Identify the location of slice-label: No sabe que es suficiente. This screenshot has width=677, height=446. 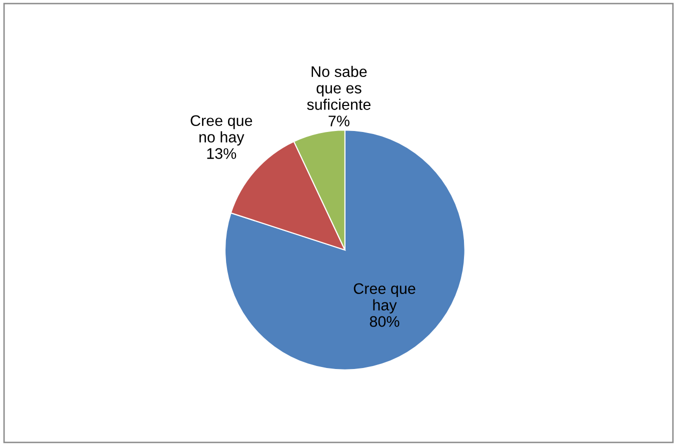
(339, 88).